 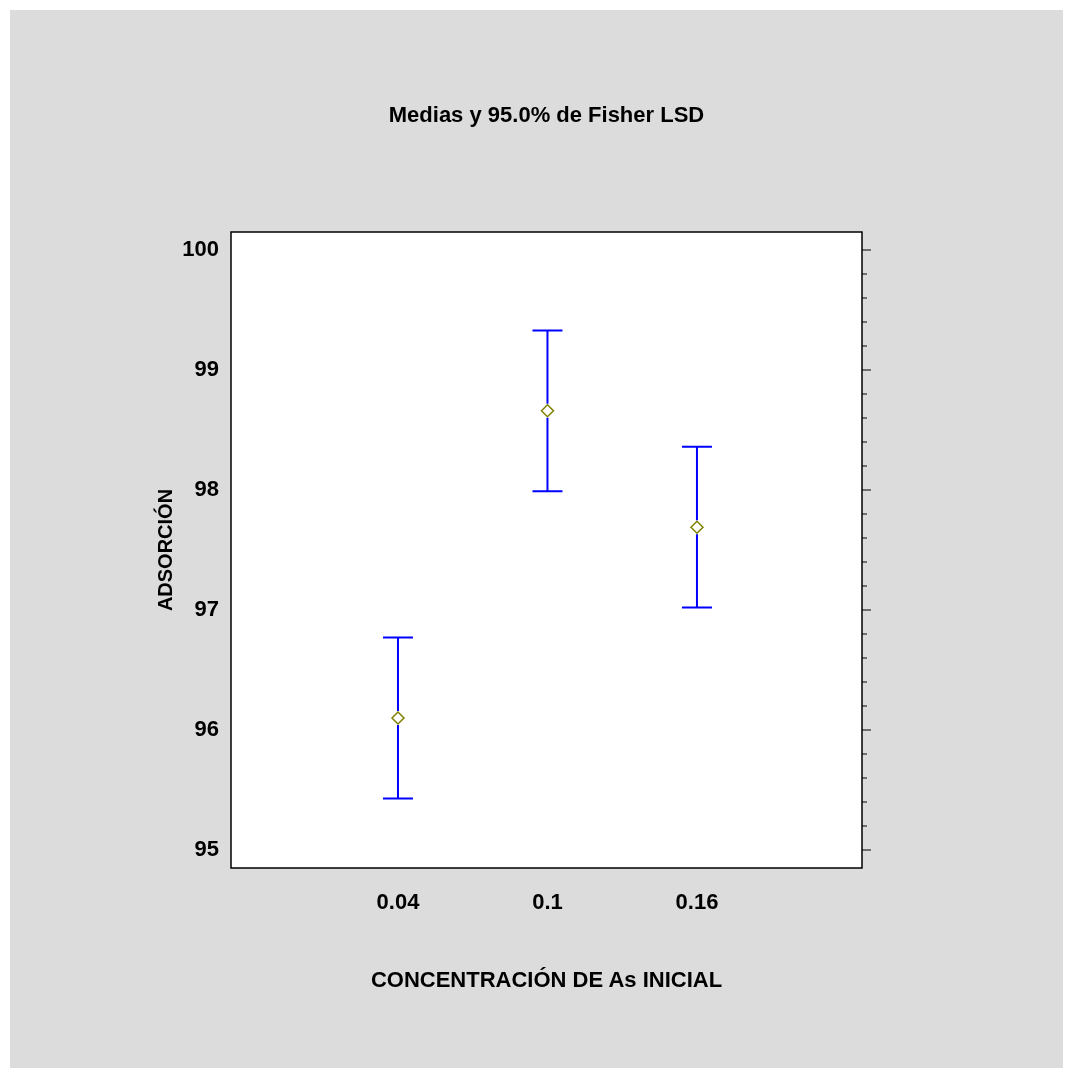 What do you see at coordinates (206, 729) in the screenshot?
I see `y-tick-label: 96` at bounding box center [206, 729].